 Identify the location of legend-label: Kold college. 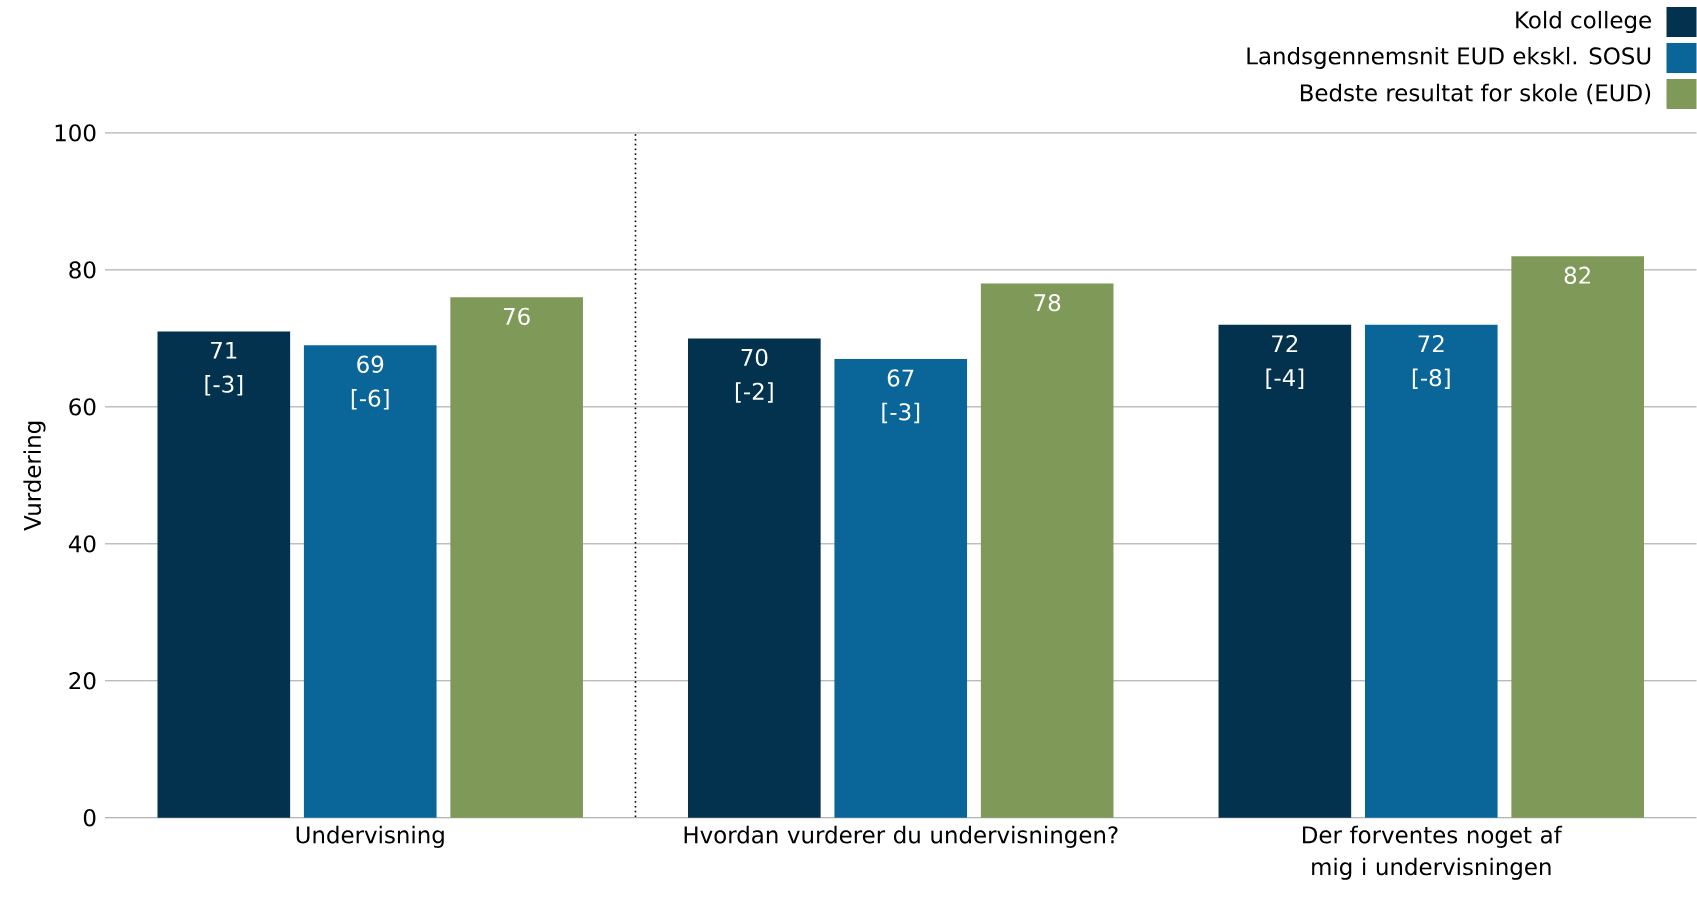
(1583, 22).